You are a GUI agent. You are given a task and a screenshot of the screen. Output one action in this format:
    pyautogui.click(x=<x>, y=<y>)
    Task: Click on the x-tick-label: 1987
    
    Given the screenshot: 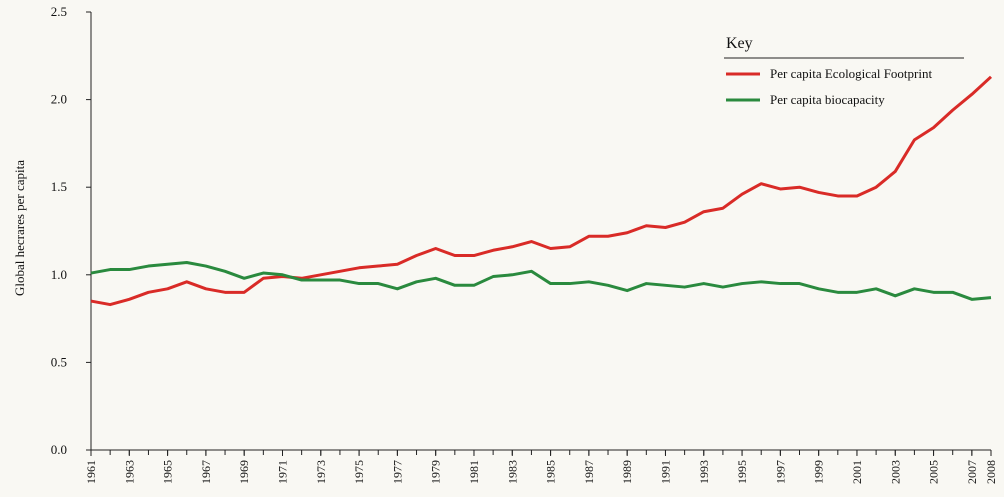 What is the action you would take?
    pyautogui.click(x=589, y=472)
    